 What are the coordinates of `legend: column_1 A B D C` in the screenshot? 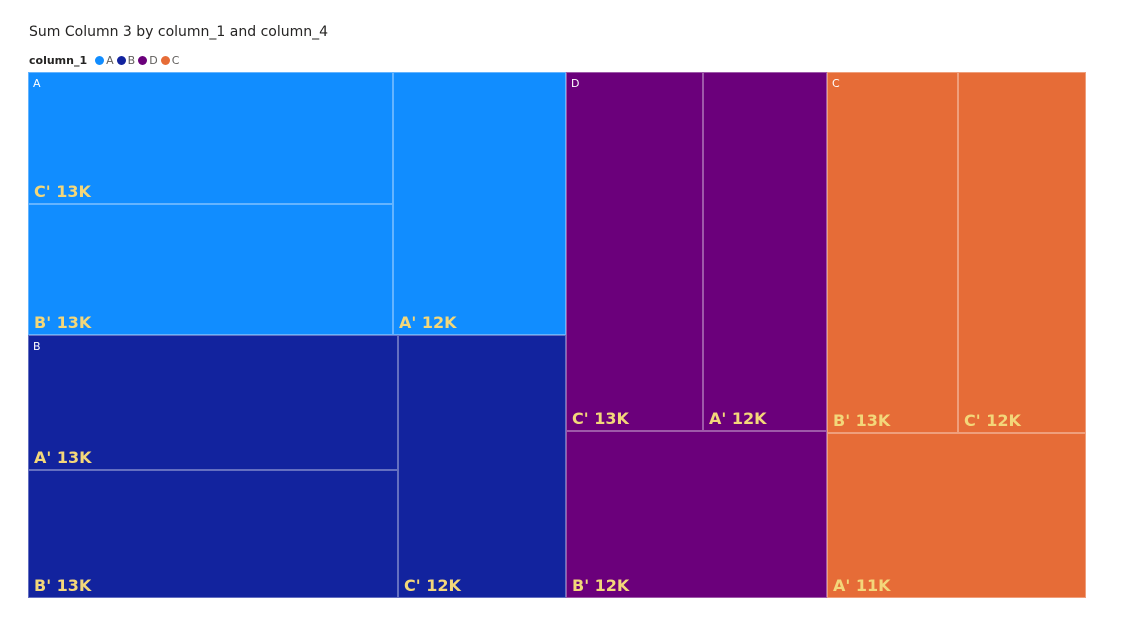 It's located at (105, 60).